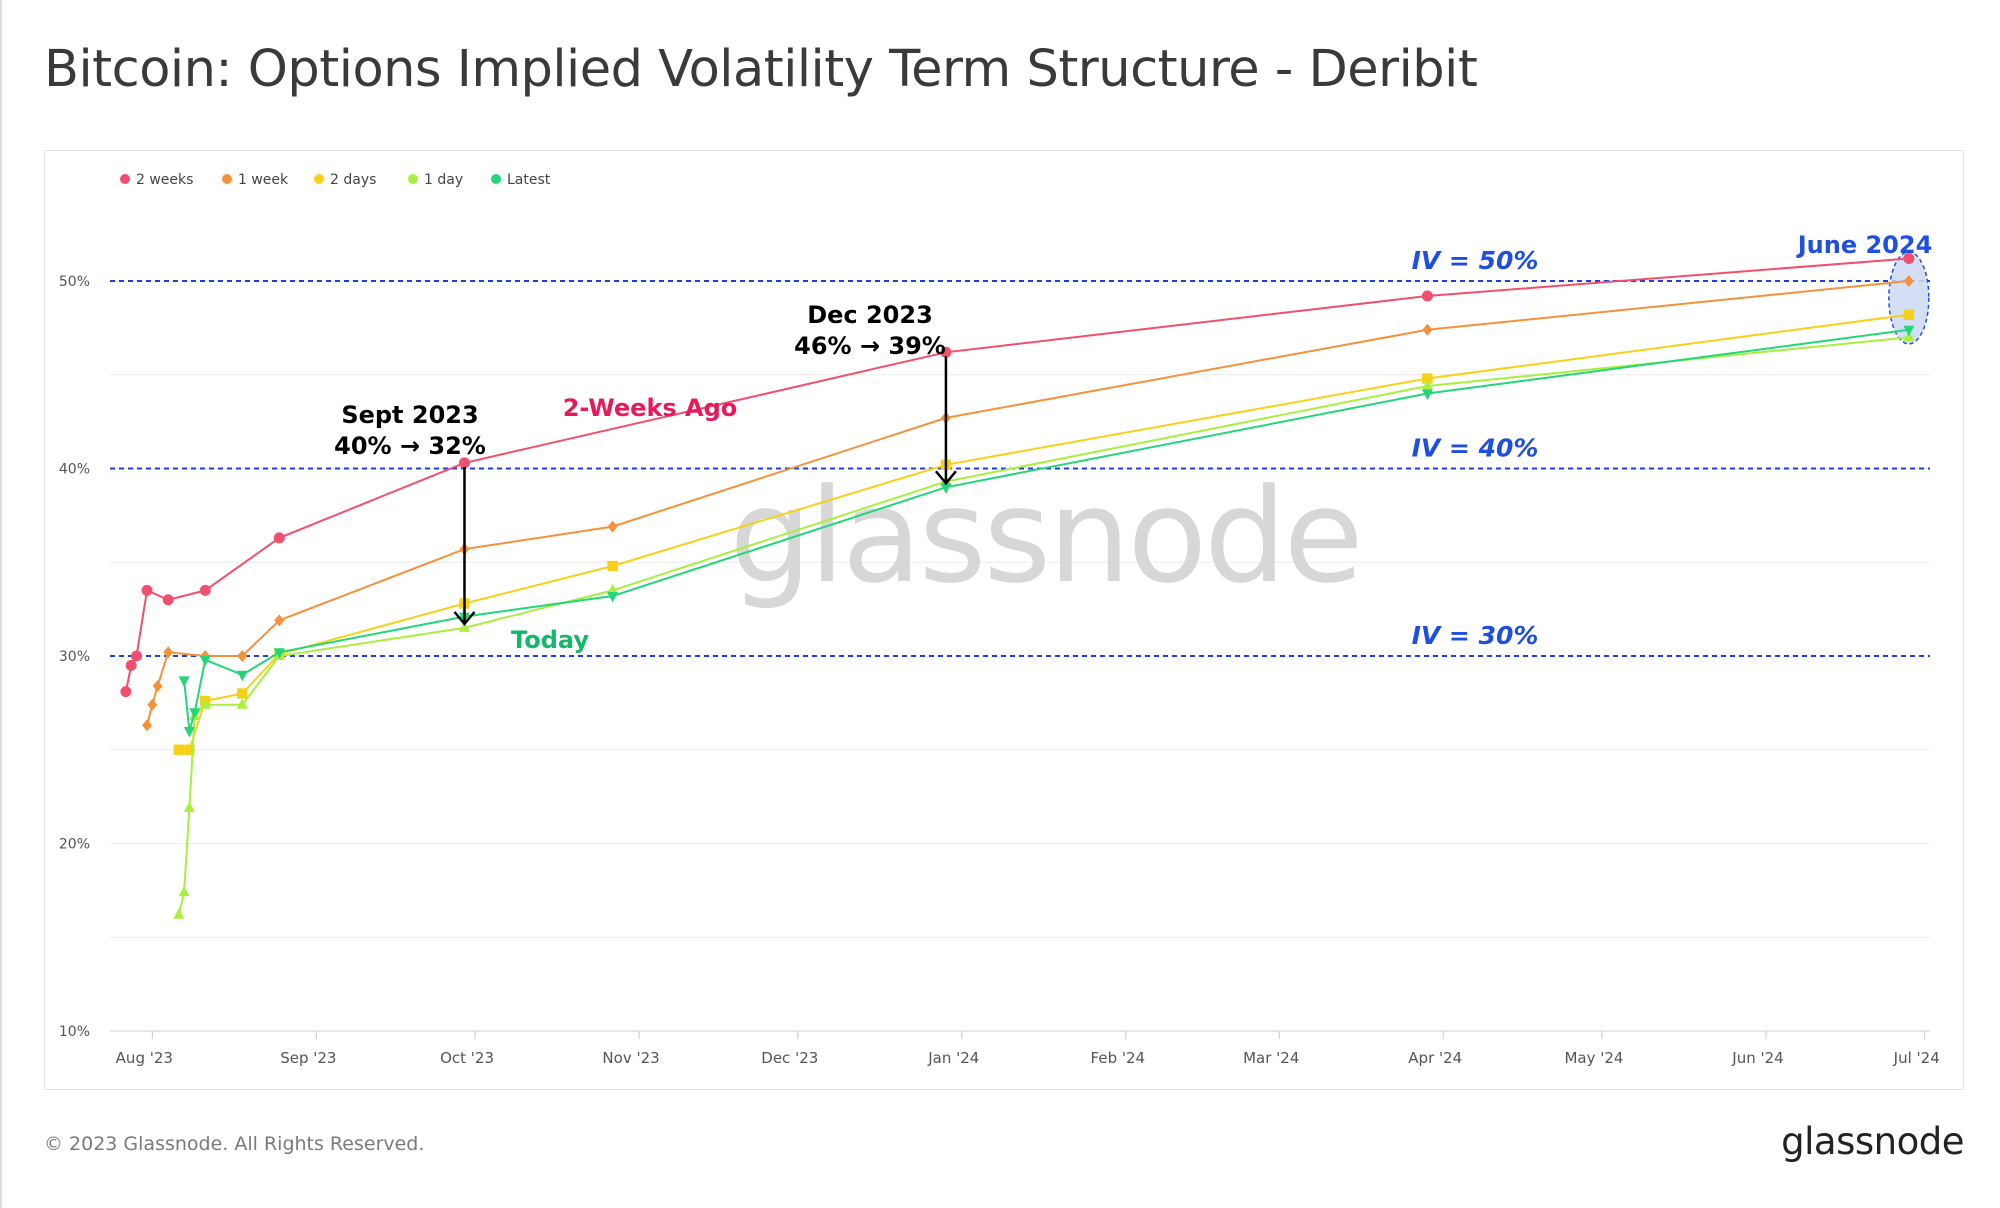 The height and width of the screenshot is (1208, 2000). Describe the element at coordinates (74, 282) in the screenshot. I see `y-tick-label: 50%` at that location.